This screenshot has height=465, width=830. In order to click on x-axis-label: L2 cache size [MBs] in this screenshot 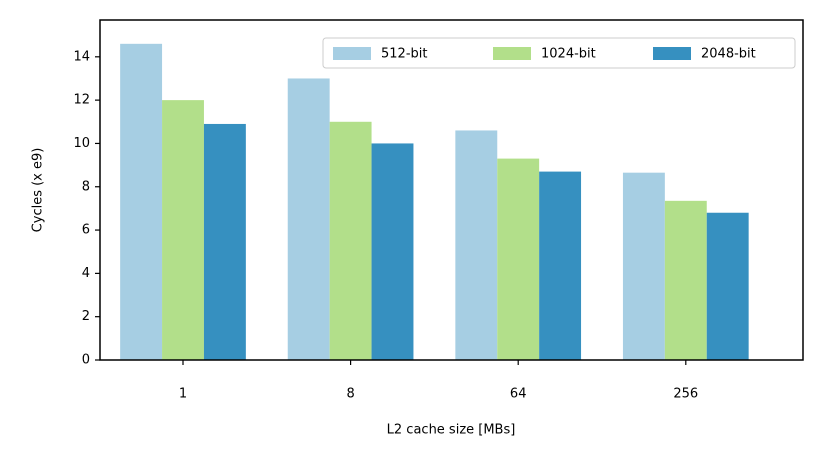, I will do `click(451, 430)`.